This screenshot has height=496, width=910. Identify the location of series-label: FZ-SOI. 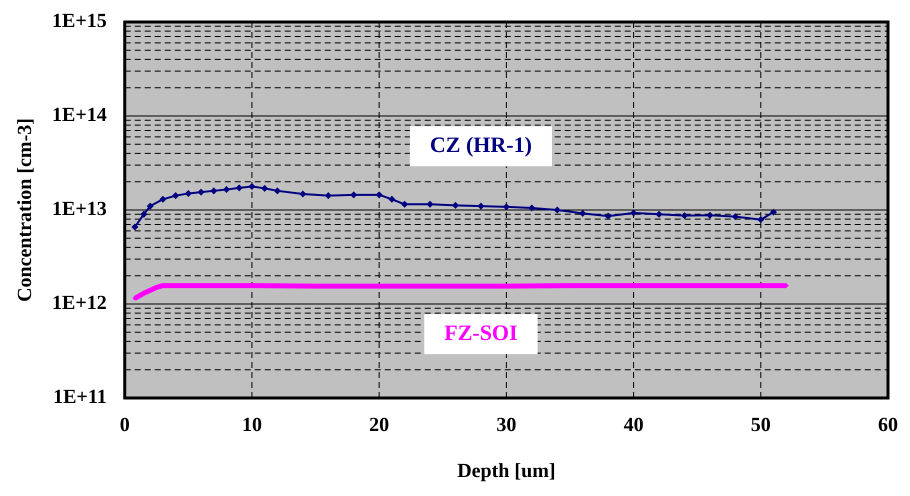
(481, 332).